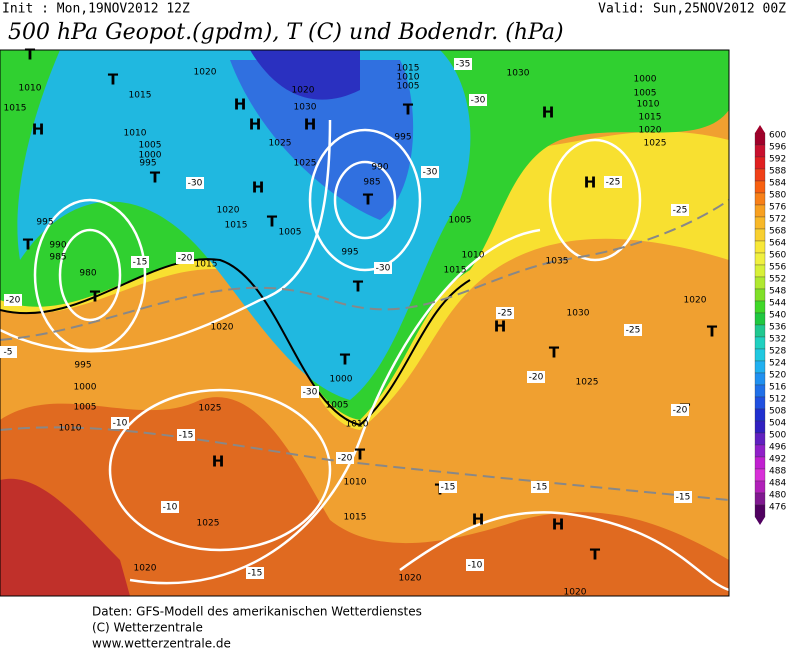  What do you see at coordinates (777, 424) in the screenshot?
I see `colorbar-label: 504` at bounding box center [777, 424].